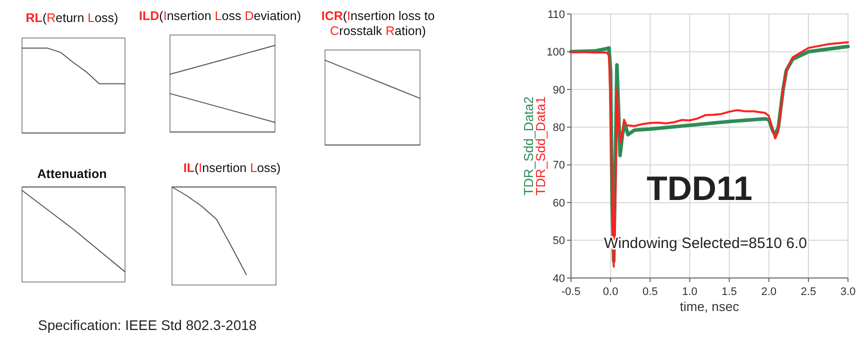 This screenshot has width=864, height=339. Describe the element at coordinates (558, 278) in the screenshot. I see `y-tick-label: 40` at that location.